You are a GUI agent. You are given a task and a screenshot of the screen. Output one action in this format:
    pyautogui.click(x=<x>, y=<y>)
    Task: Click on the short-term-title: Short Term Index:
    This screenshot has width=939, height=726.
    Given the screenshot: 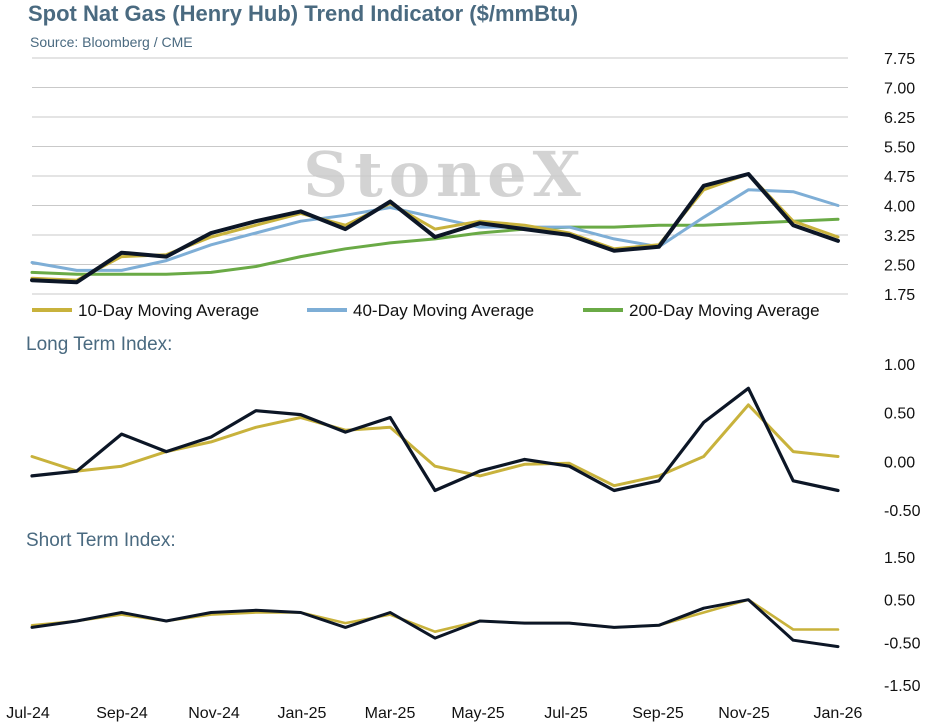 What is the action you would take?
    pyautogui.click(x=101, y=540)
    